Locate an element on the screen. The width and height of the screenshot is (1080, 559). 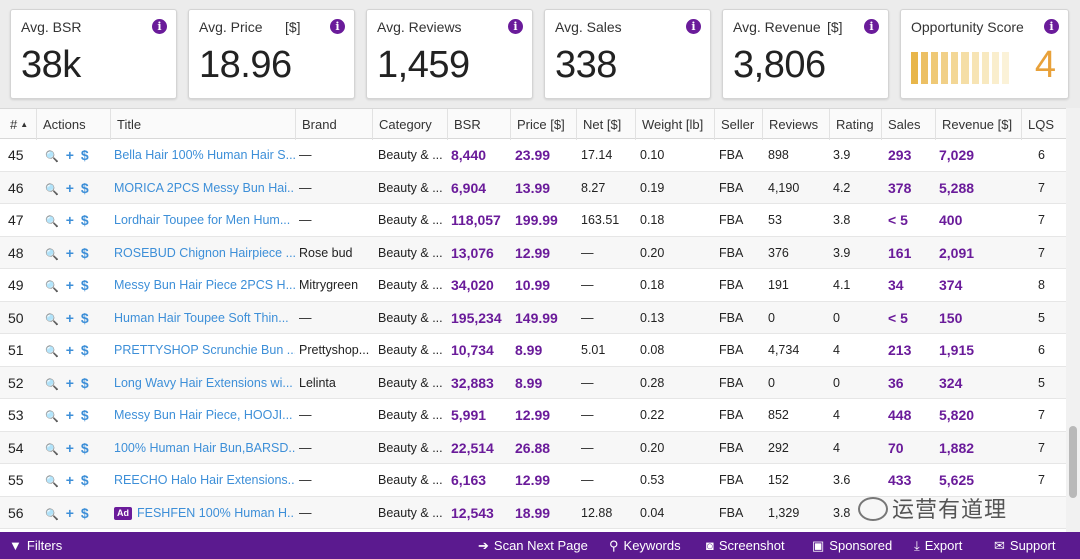
rating-value: 0 is located at coordinates (836, 382).